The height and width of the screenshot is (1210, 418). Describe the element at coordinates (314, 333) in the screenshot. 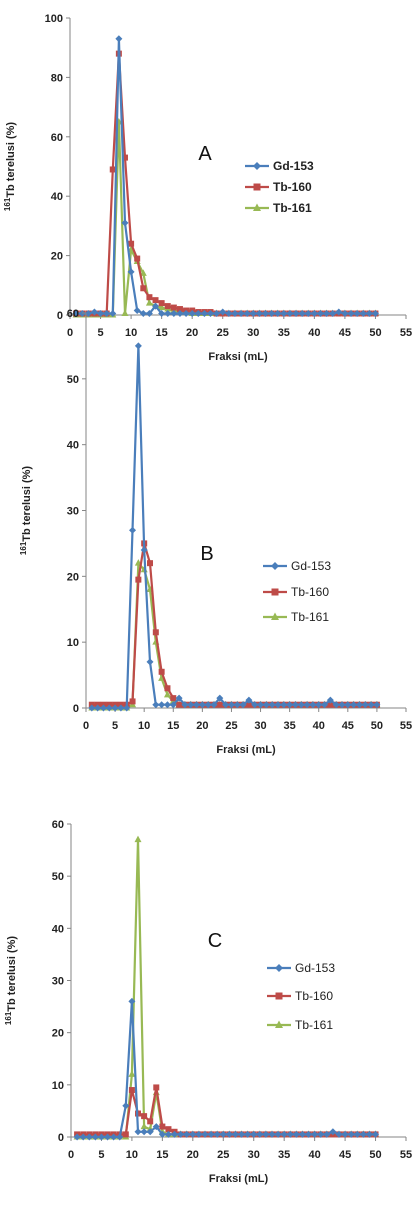

I see `x-tick-label: 40` at that location.